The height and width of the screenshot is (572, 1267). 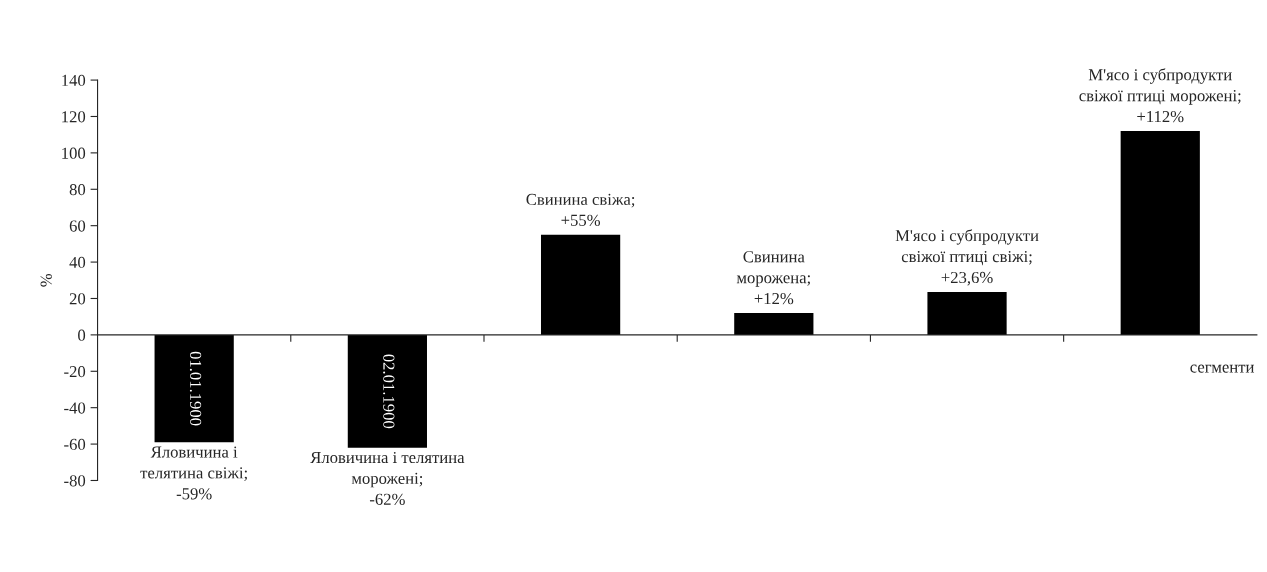 What do you see at coordinates (1222, 368) in the screenshot?
I see `x-axis-title: сегменти` at bounding box center [1222, 368].